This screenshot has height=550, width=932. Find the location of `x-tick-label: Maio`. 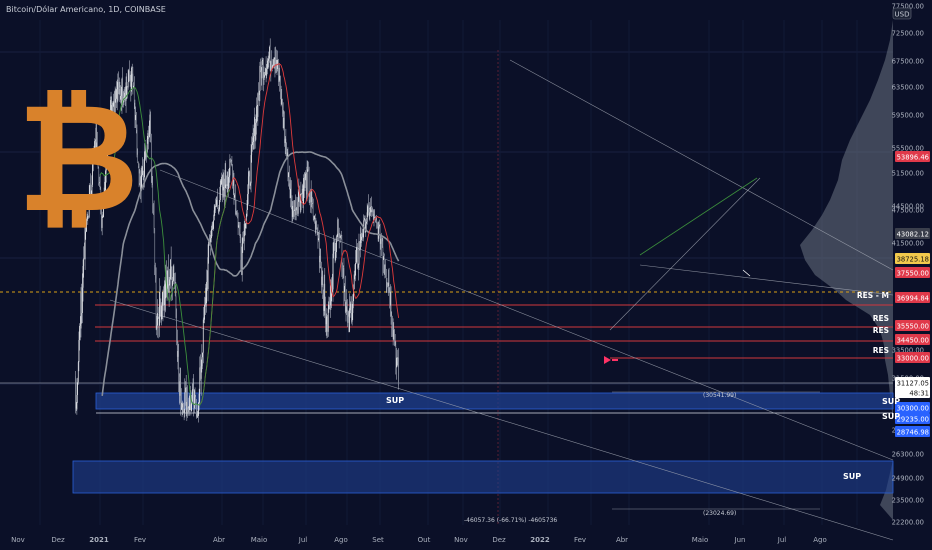

x-tick-label: Maio is located at coordinates (259, 540).